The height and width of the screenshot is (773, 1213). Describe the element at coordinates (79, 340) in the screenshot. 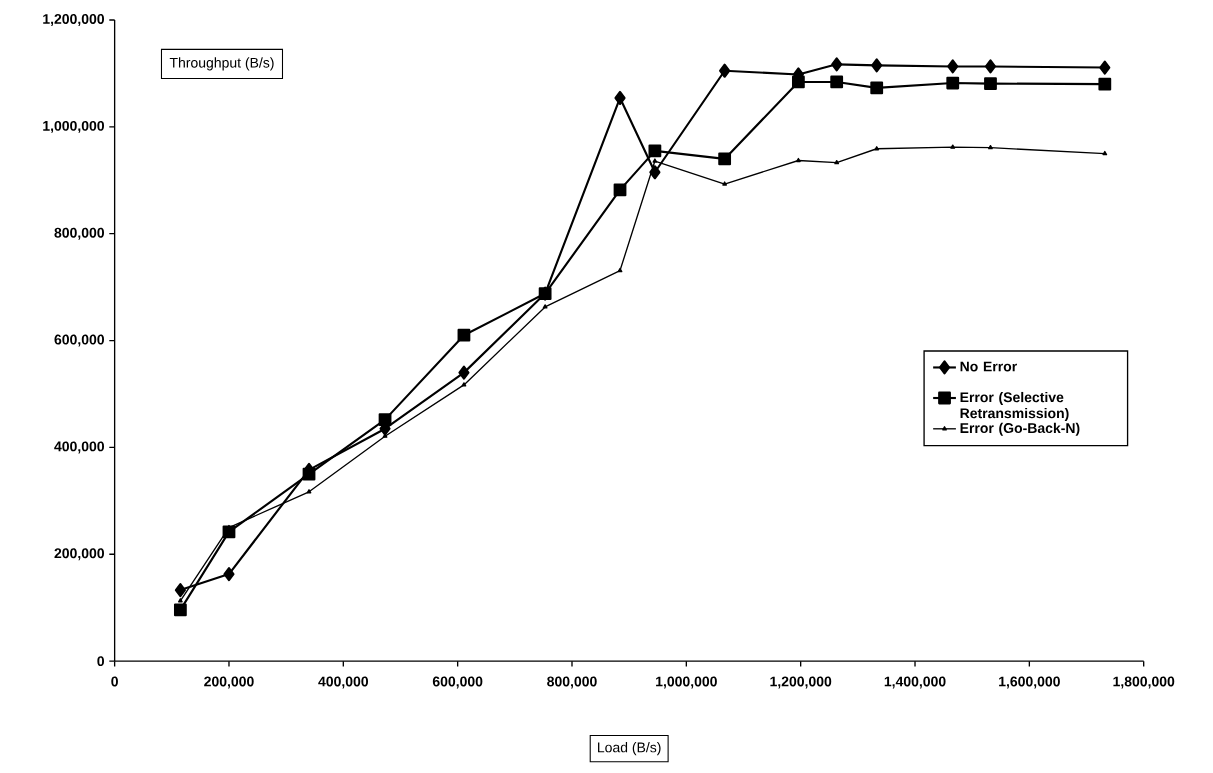

I see `y-tick-label: 600,000` at that location.